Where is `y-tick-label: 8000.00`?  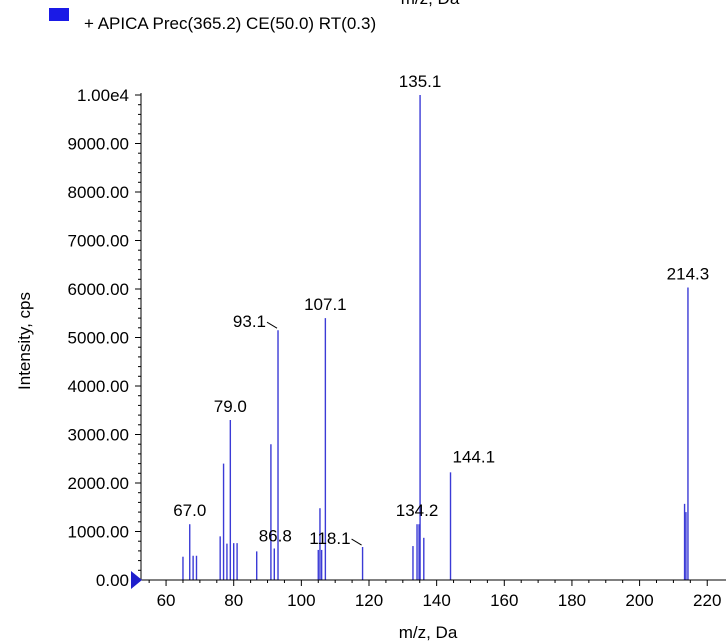
y-tick-label: 8000.00 is located at coordinates (98, 192).